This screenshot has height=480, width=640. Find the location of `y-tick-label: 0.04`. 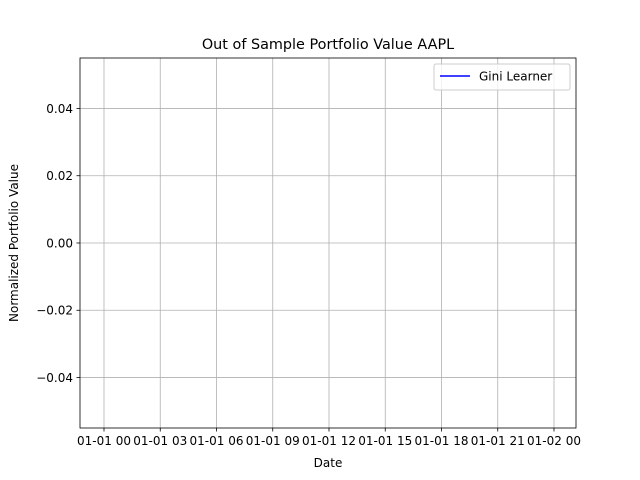

y-tick-label: 0.04 is located at coordinates (59, 109).